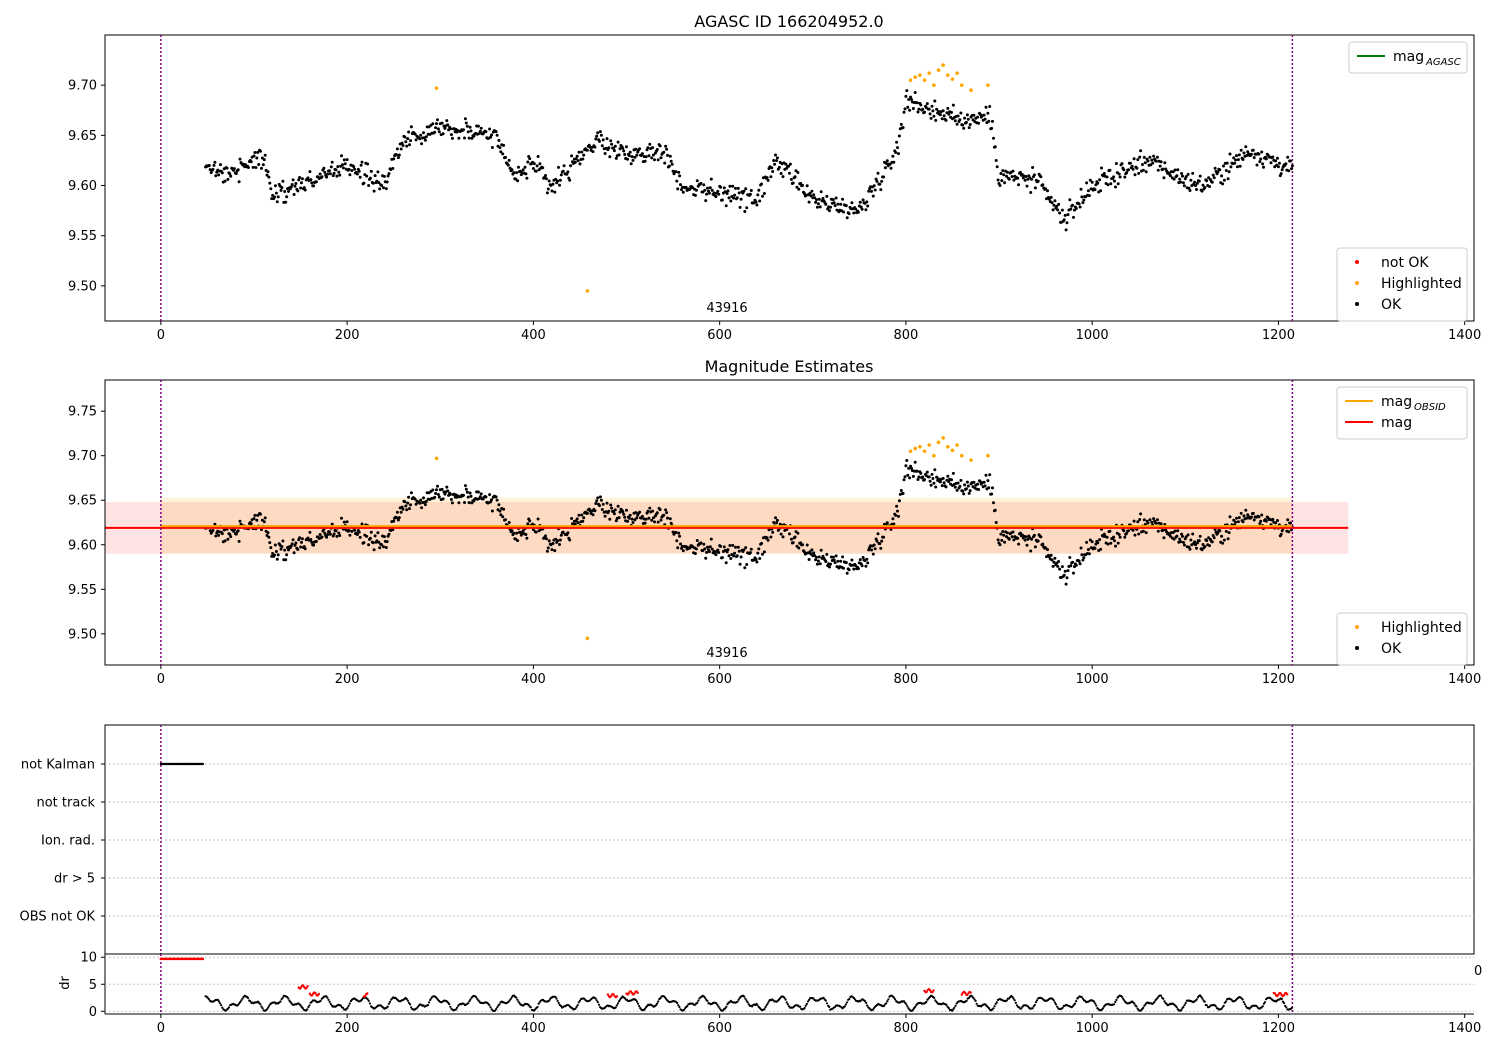  Describe the element at coordinates (1278, 335) in the screenshot. I see `panel1-xtick-label: 1200` at that location.